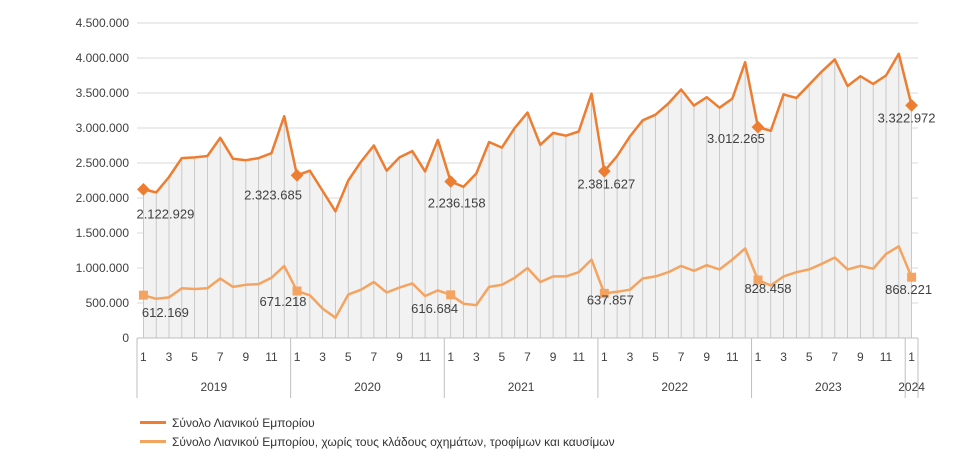 The height and width of the screenshot is (472, 978). Describe the element at coordinates (908, 289) in the screenshot. I see `data-label-excluding: 868.221` at that location.